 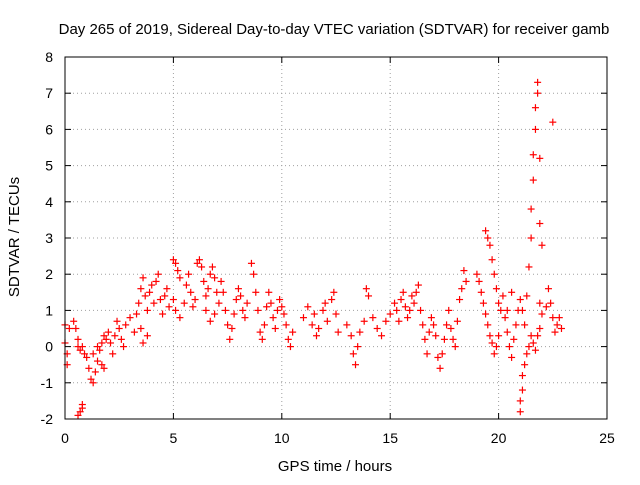 What do you see at coordinates (49, 347) in the screenshot?
I see `y-tick-label: 0` at bounding box center [49, 347].